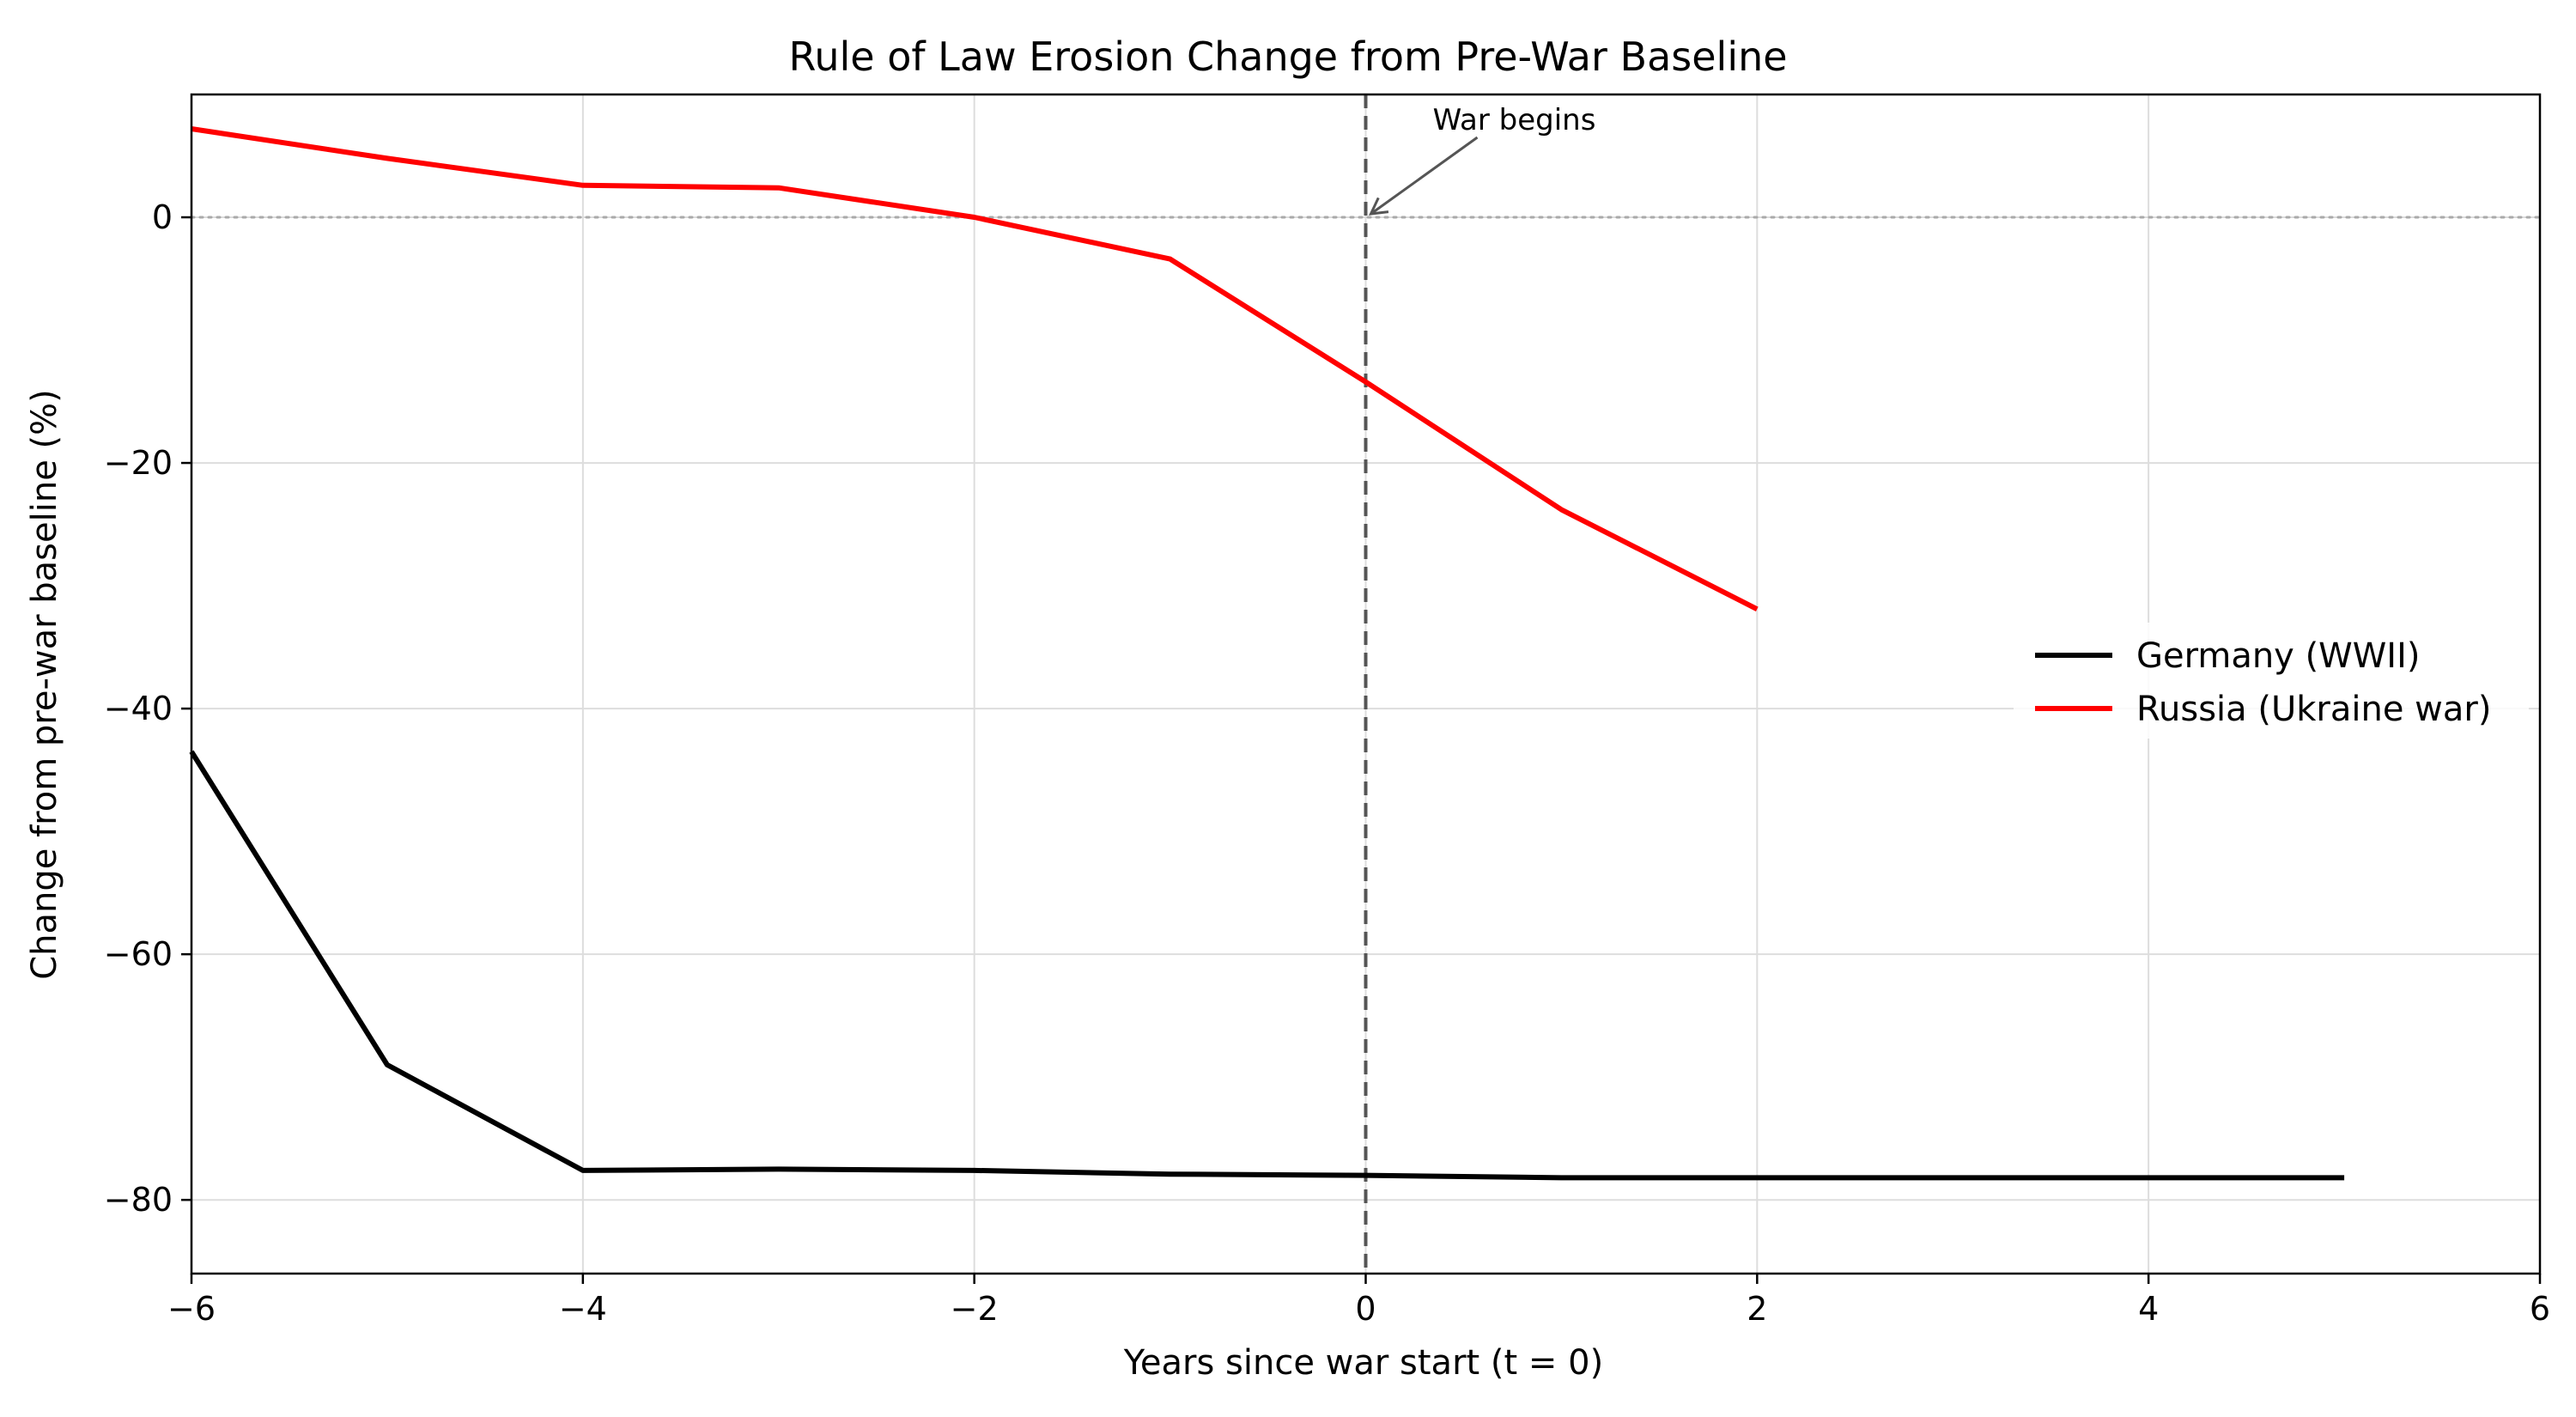 This screenshot has width=2576, height=1417. What do you see at coordinates (1514, 120) in the screenshot?
I see `annotation-text: War begins` at bounding box center [1514, 120].